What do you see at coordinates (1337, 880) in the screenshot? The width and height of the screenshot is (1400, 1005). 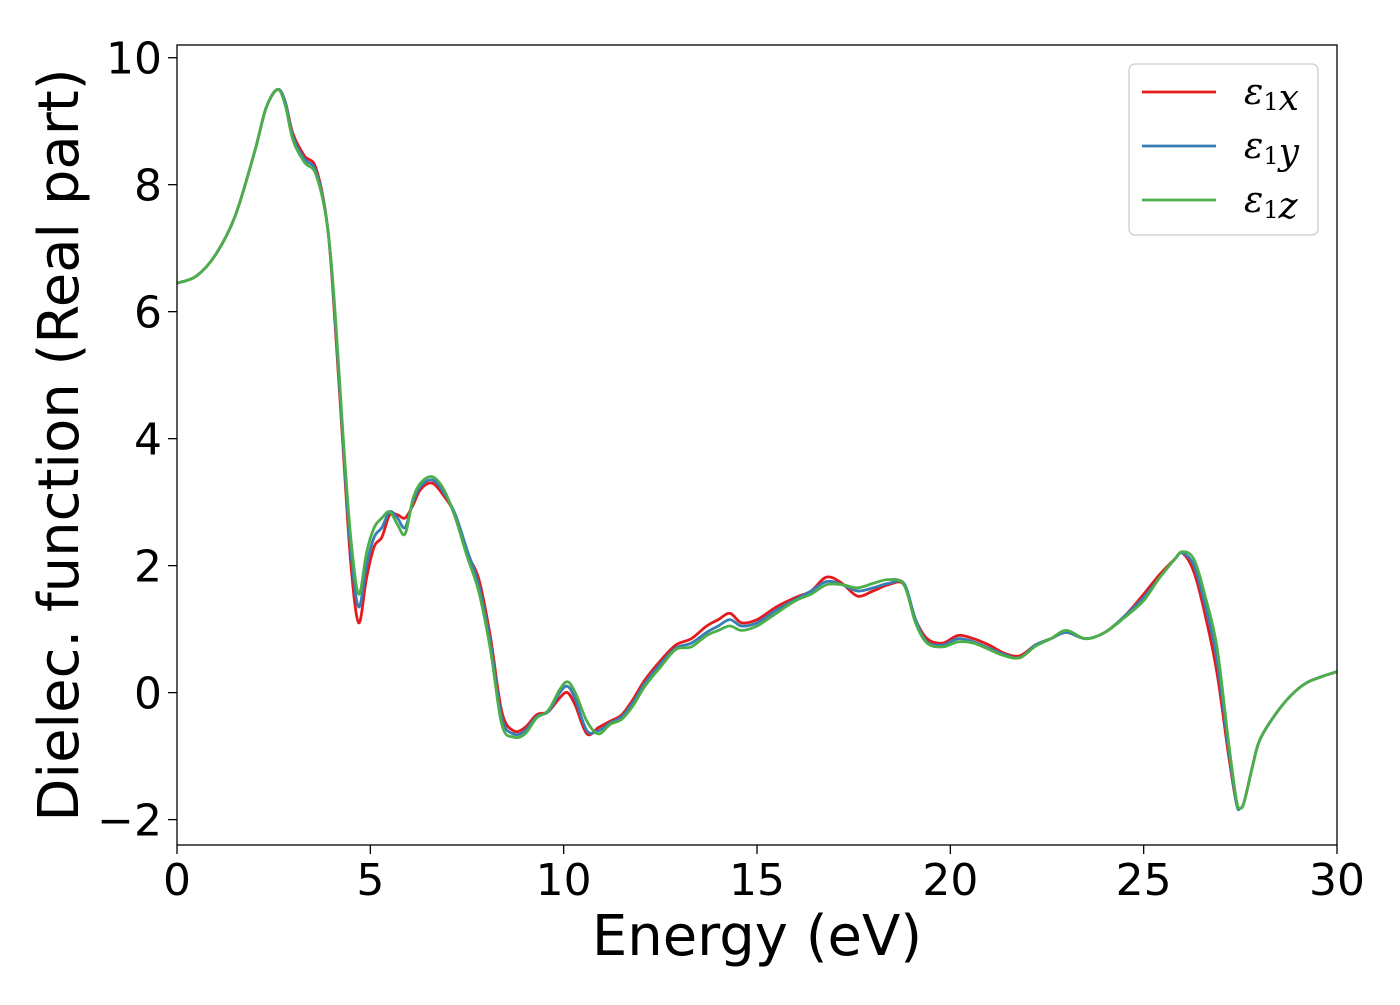 I see `x-tick-label: 30` at bounding box center [1337, 880].